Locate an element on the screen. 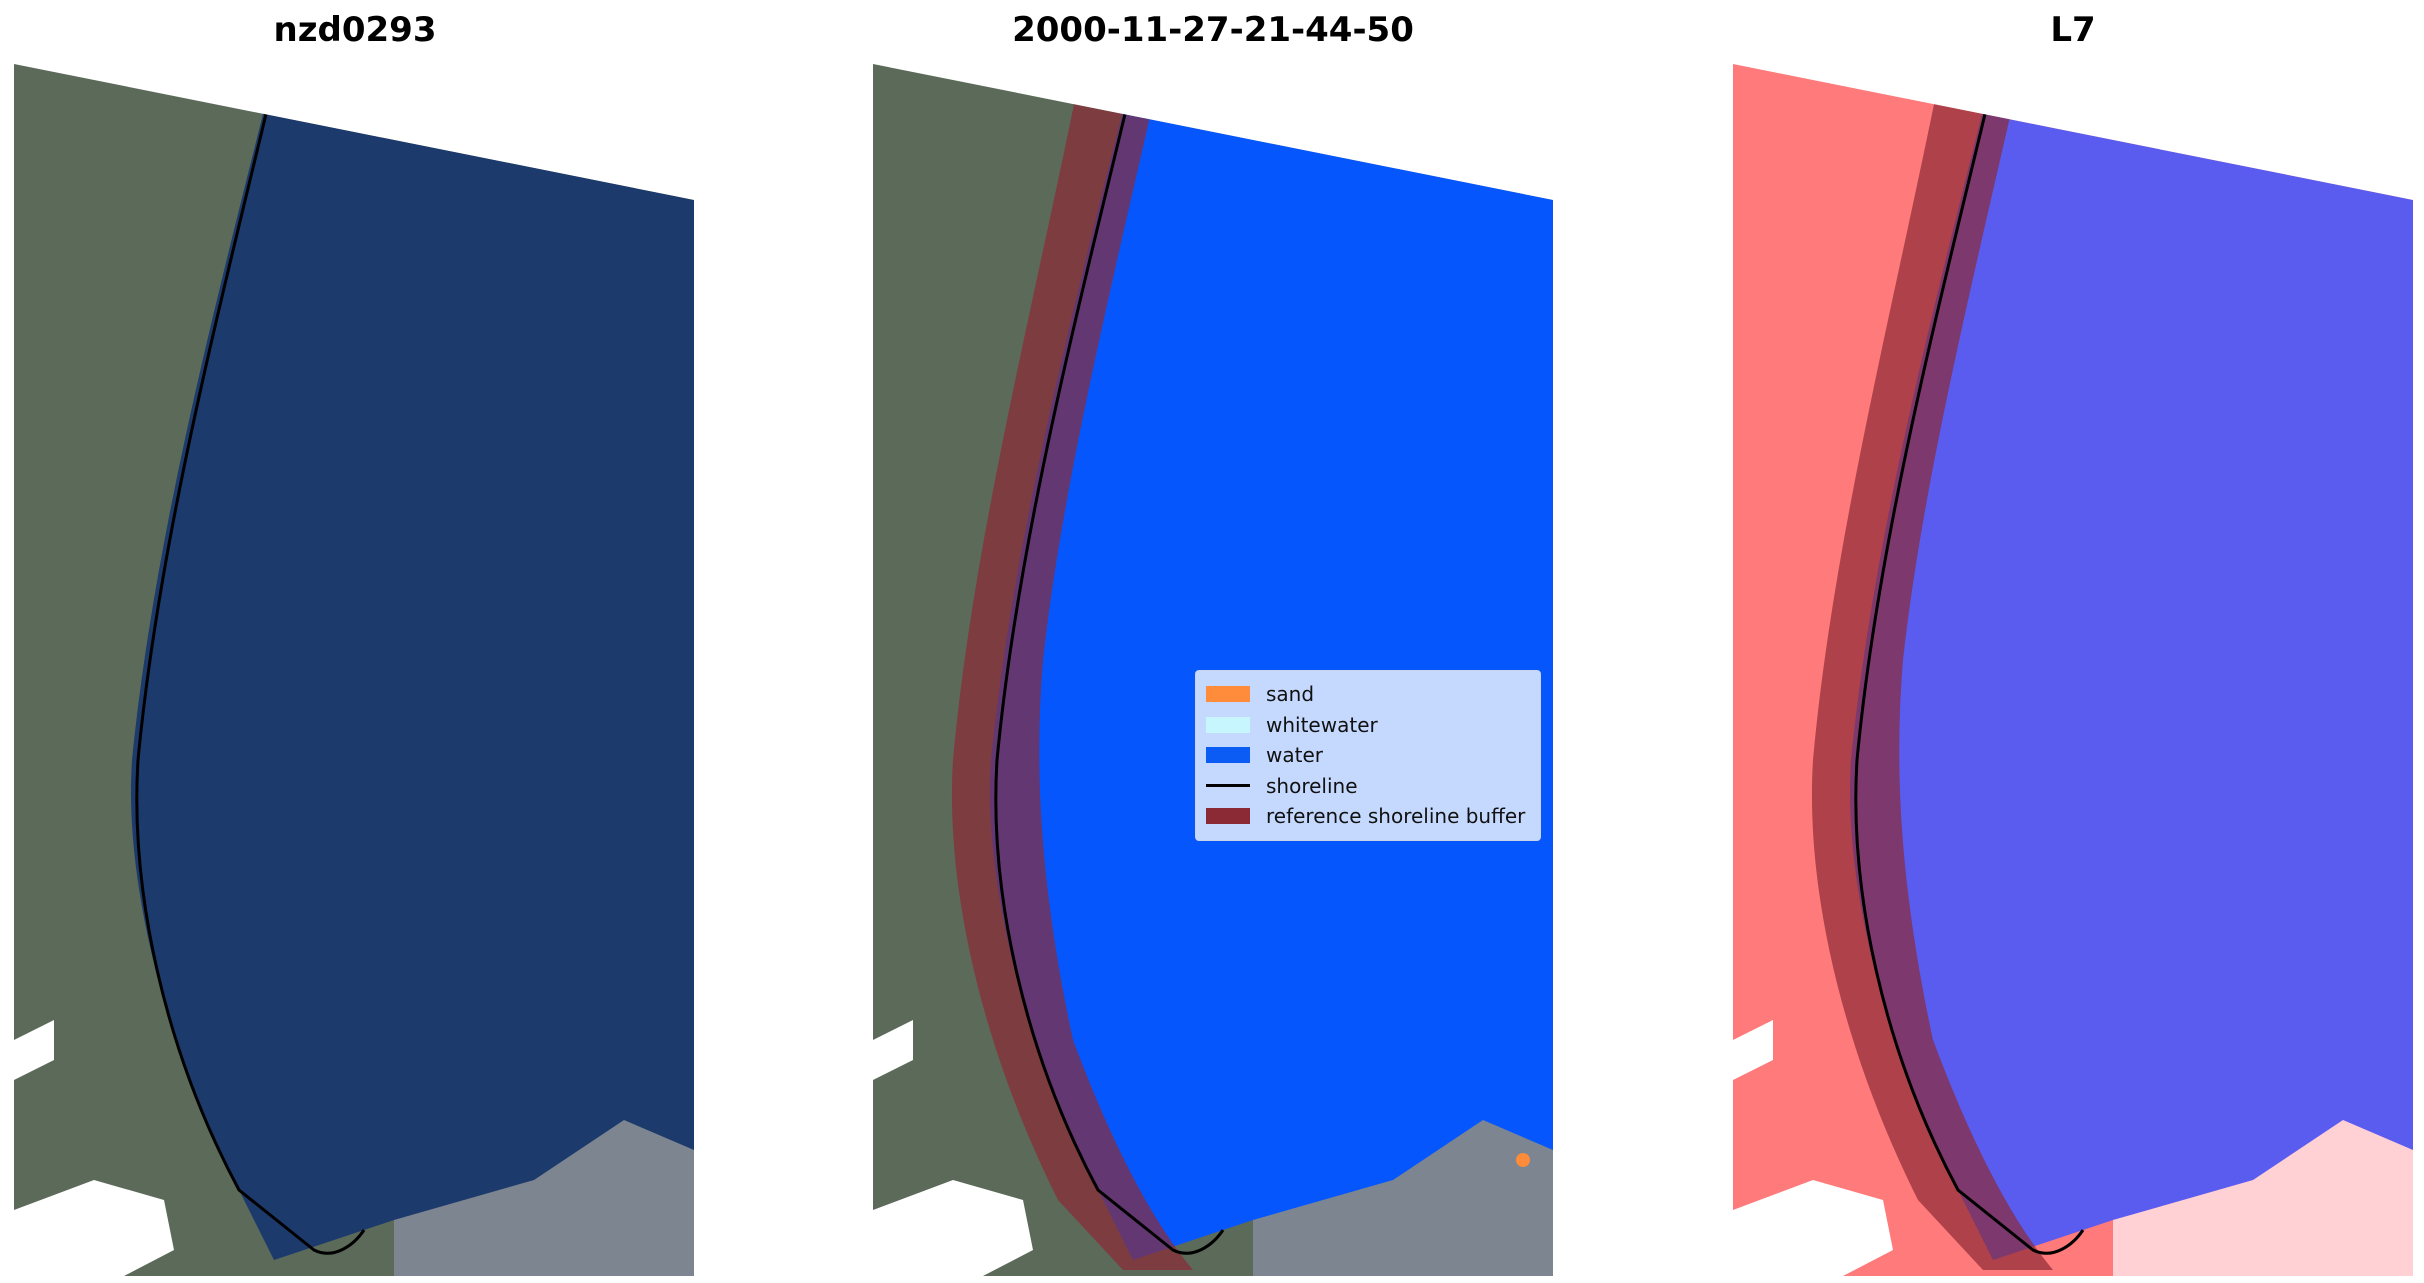 This screenshot has width=2424, height=1283. panel-title-classification: 2000-11-27-21-44-50 is located at coordinates (1213, 30).